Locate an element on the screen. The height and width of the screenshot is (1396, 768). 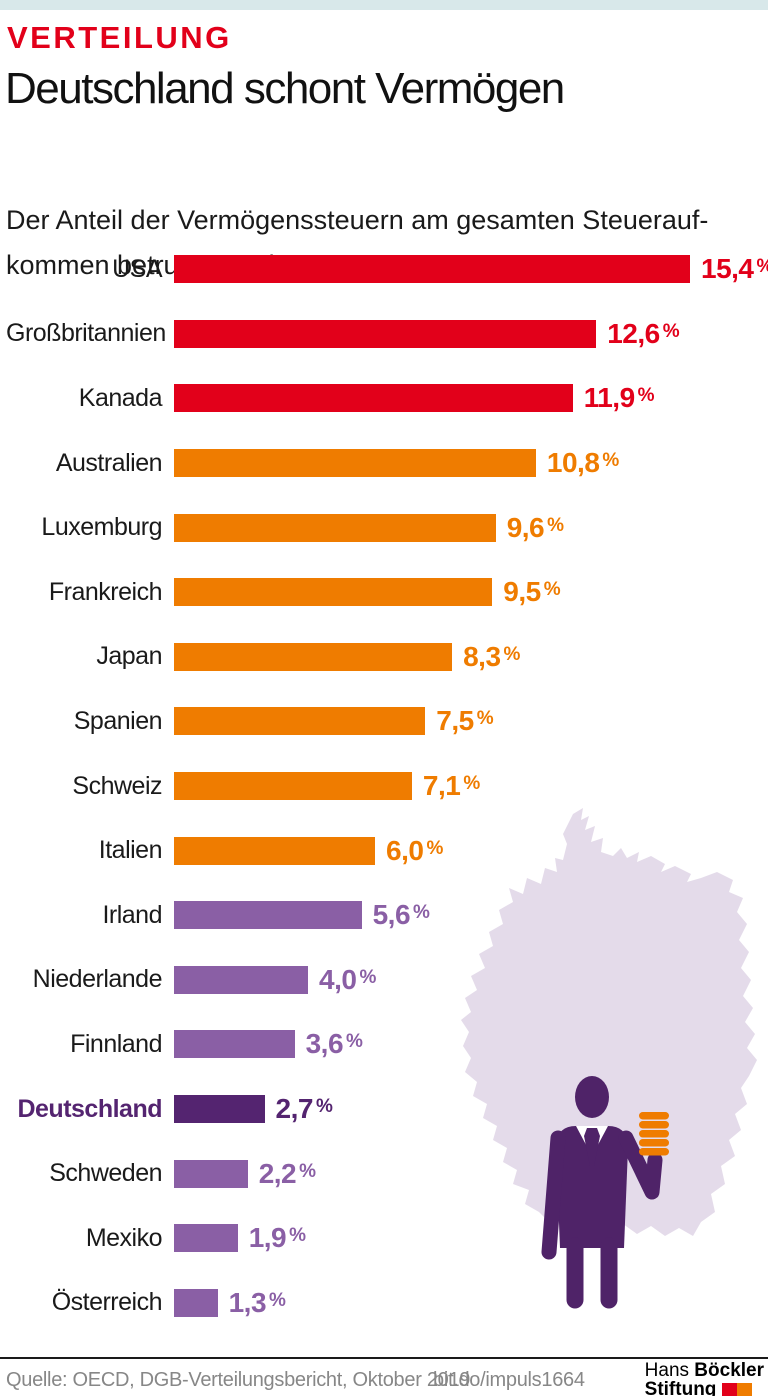
bar-row: Kanada 11,9% is located at coordinates (387, 398).